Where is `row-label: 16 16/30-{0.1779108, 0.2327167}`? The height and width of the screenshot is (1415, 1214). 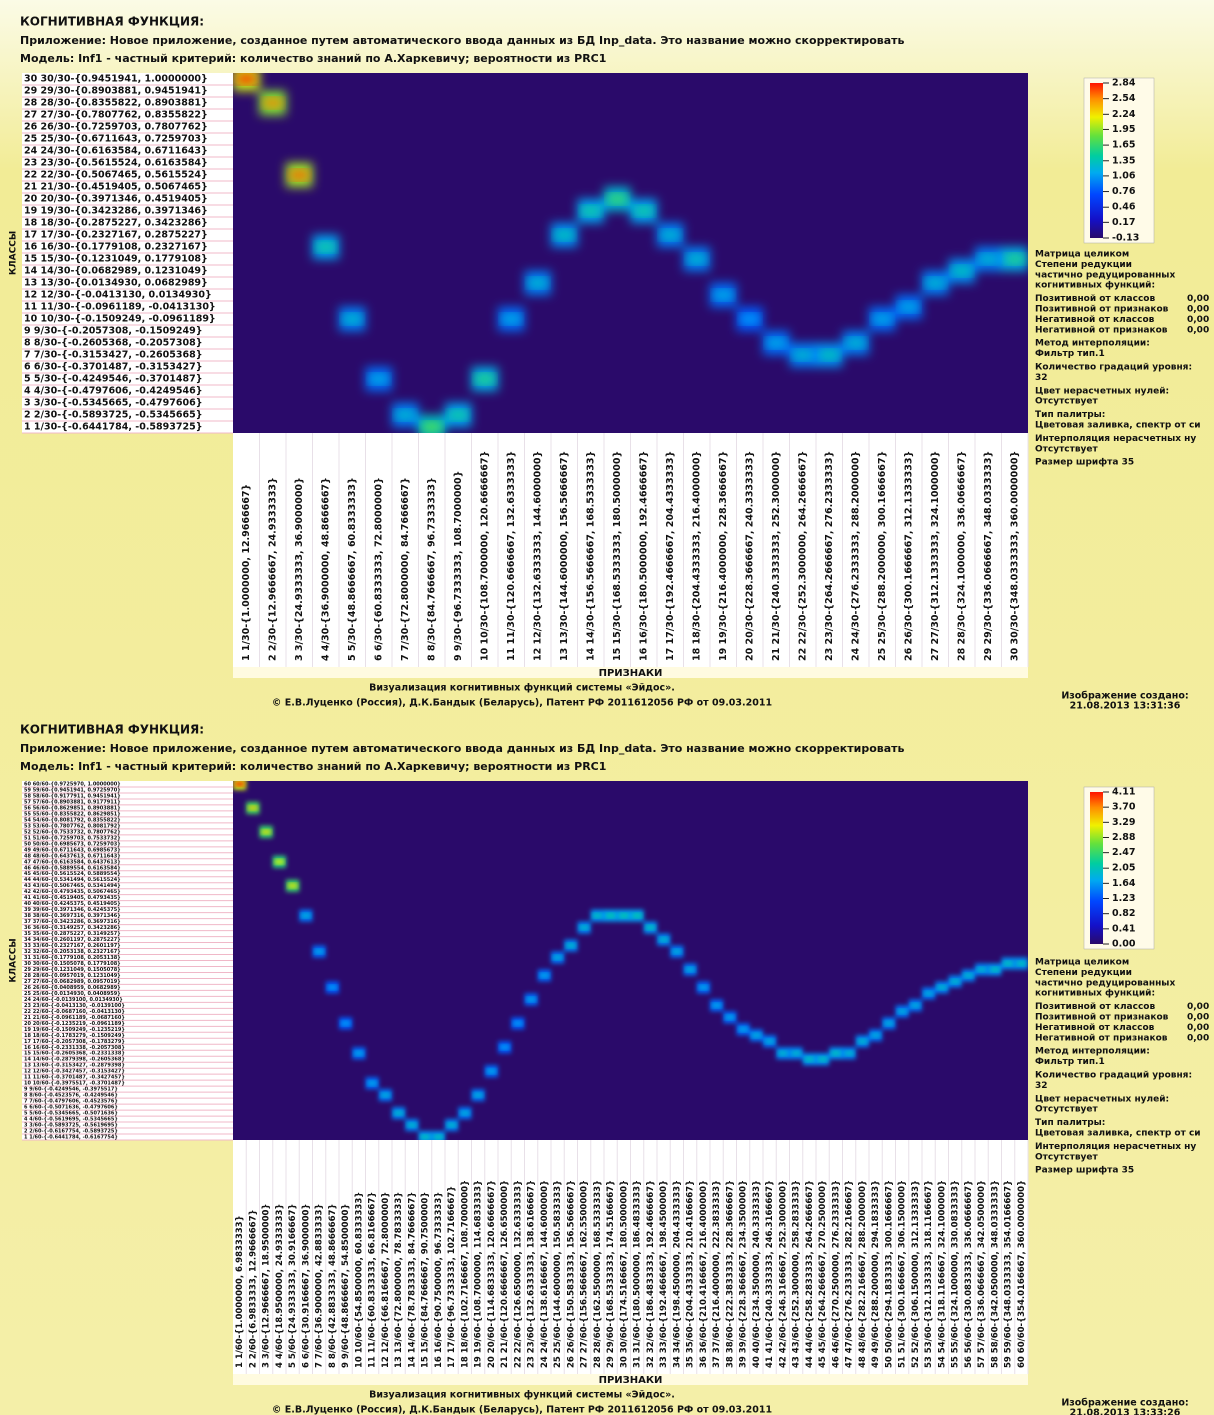 row-label: 16 16/30-{0.1779108, 0.2327167} is located at coordinates (116, 247).